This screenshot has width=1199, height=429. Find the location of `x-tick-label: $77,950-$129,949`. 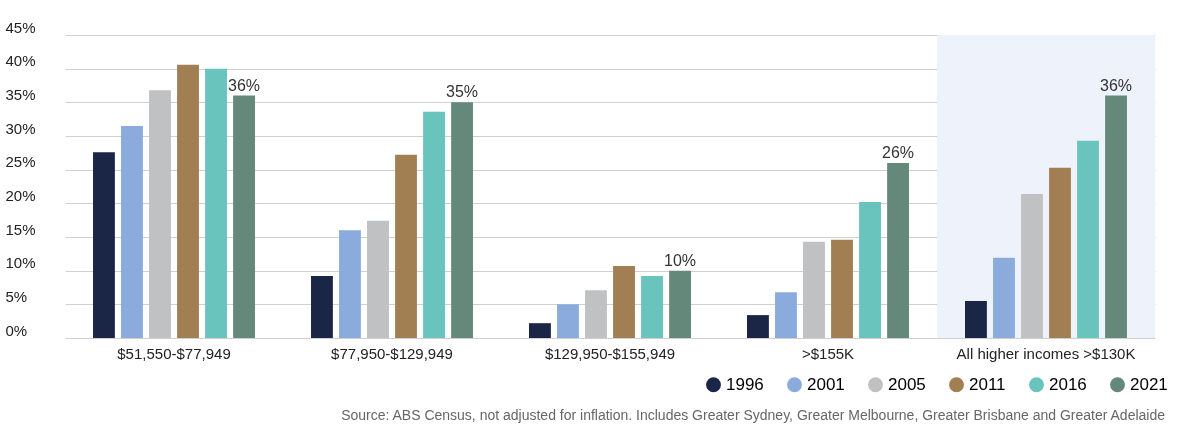

x-tick-label: $77,950-$129,949 is located at coordinates (392, 353).